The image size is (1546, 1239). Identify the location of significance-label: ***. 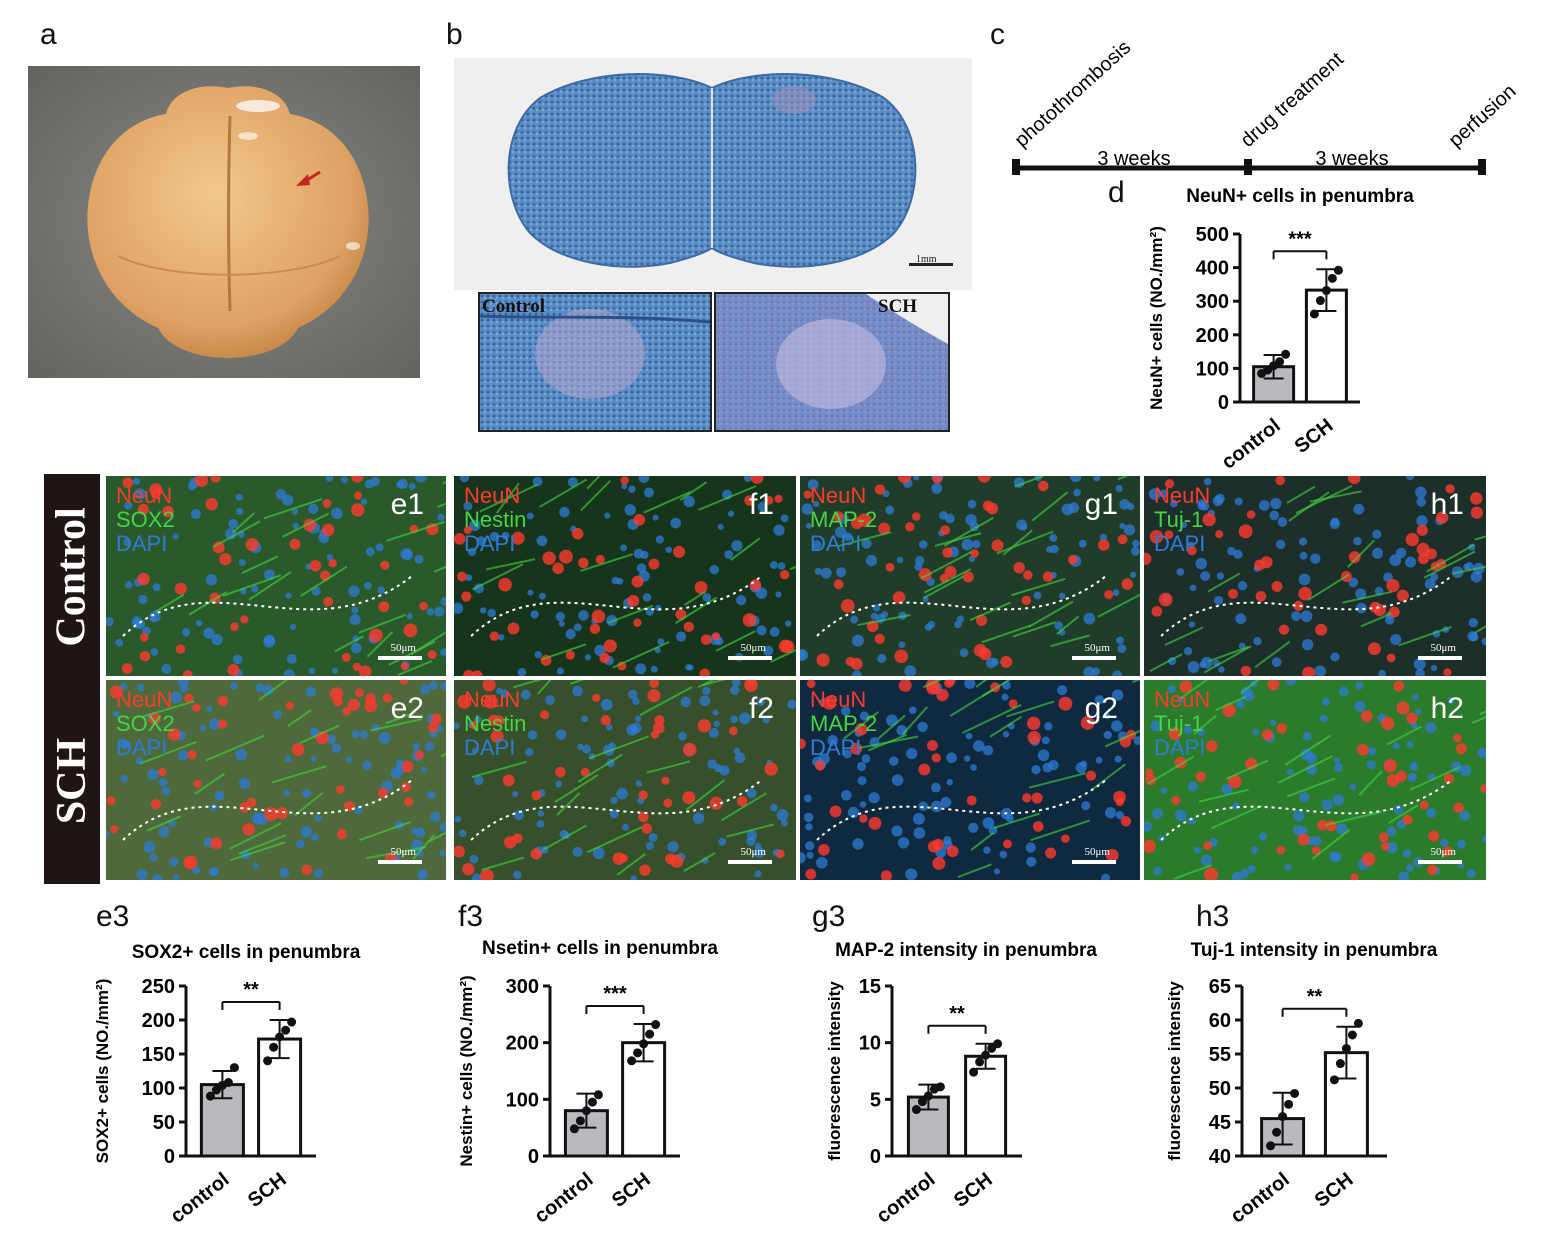
(615, 994).